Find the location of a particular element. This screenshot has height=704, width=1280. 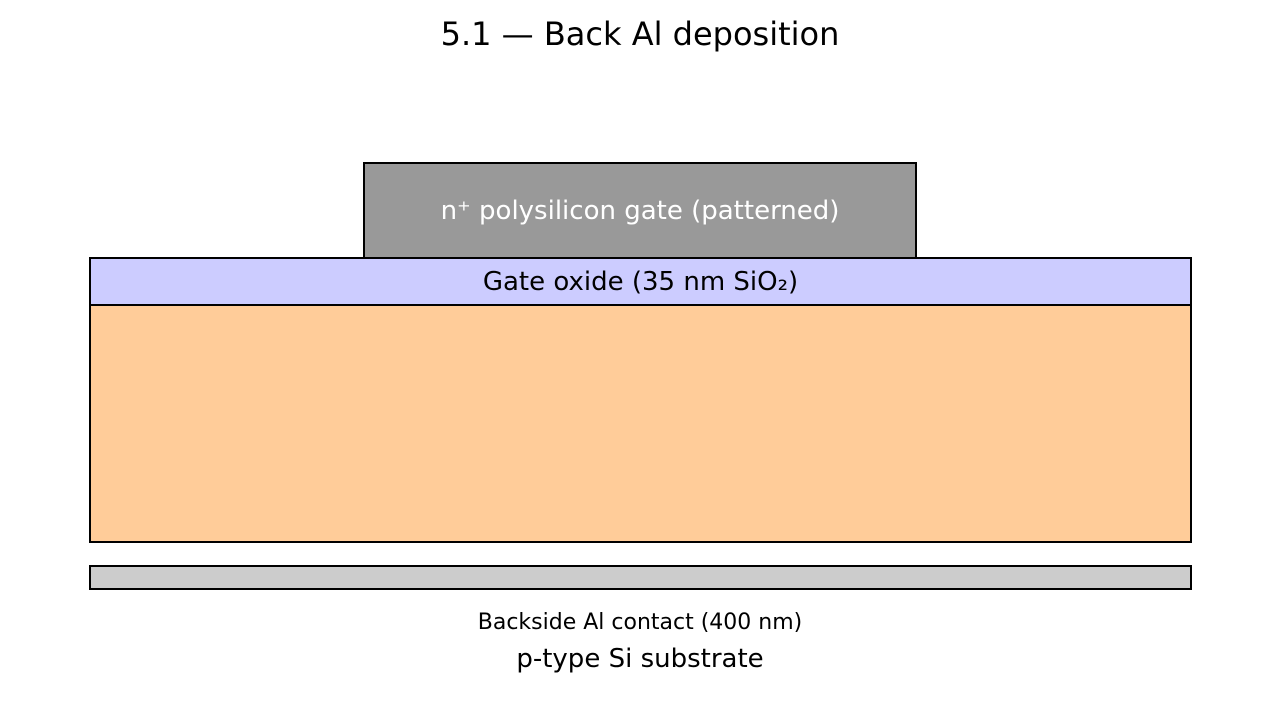

gate-oxide-label: Gate oxide (35 nm SiO₂) is located at coordinates (640, 281).